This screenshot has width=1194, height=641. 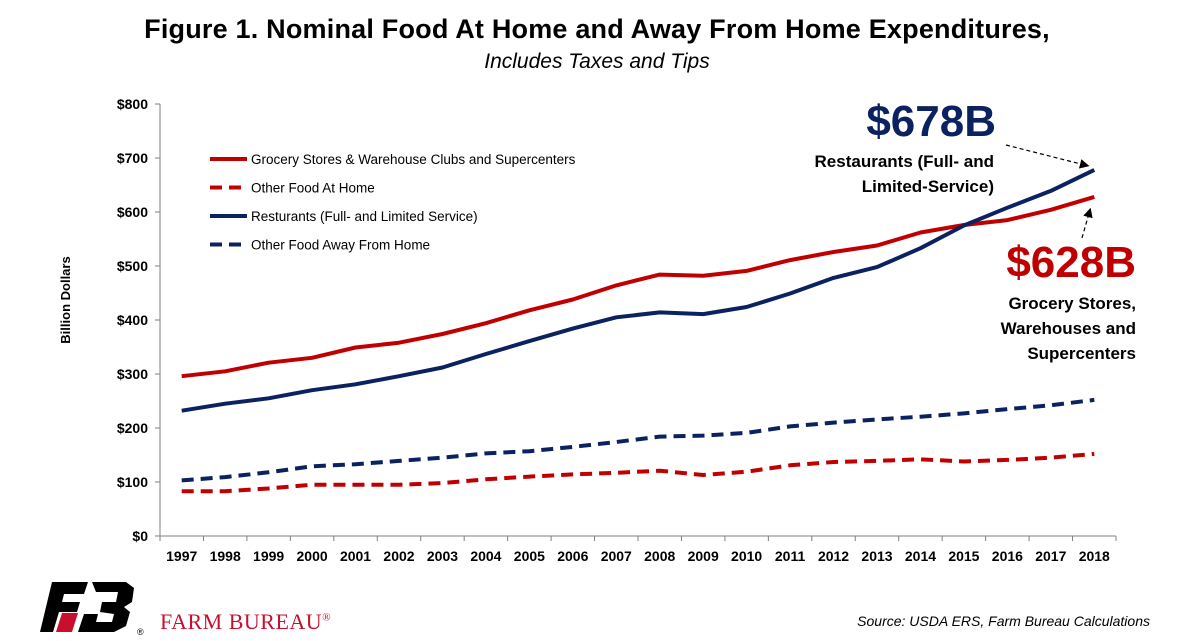 I want to click on y-tick-label: $300, so click(x=132, y=374).